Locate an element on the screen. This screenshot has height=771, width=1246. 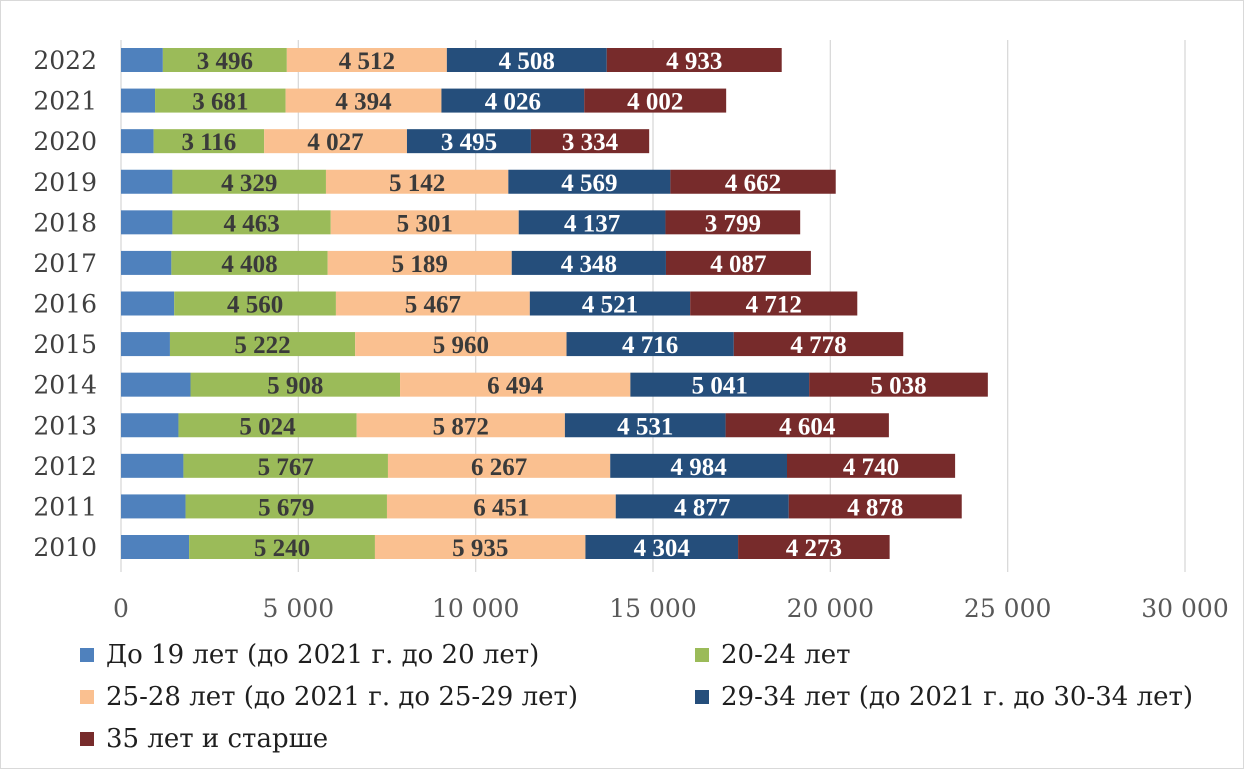
legend-item-25-28: 25-28 лет (до 2021 г. до 25-29 лет) is located at coordinates (329, 697).